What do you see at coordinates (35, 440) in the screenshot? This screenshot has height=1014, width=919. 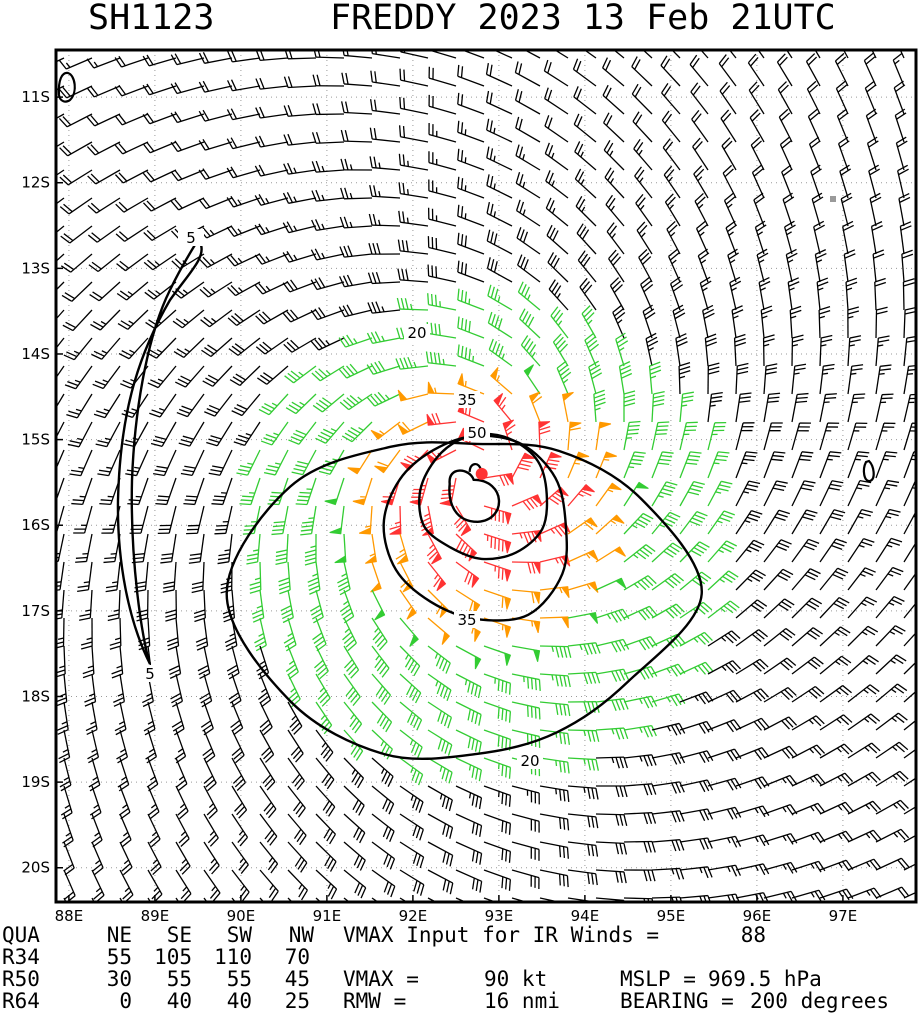 I see `y-tick-label: 15S` at bounding box center [35, 440].